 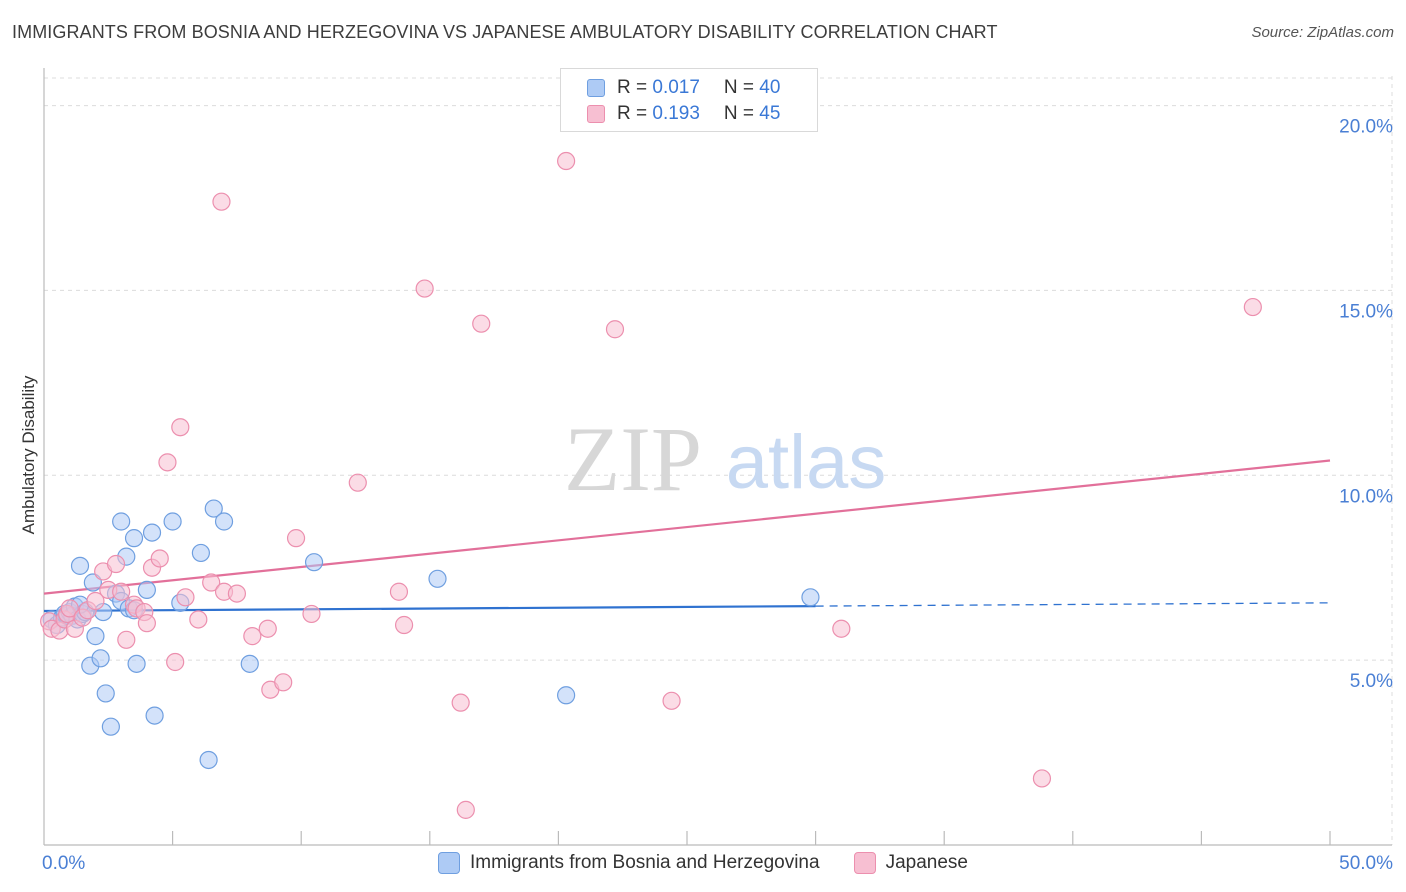 I want to click on y-tick-label: 5.0%, so click(x=1371, y=681).